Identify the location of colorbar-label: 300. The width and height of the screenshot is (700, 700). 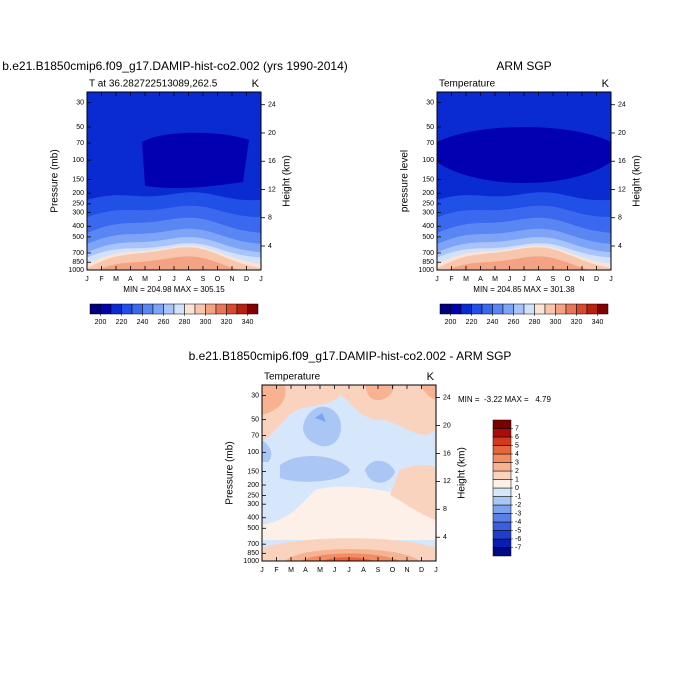
(206, 322).